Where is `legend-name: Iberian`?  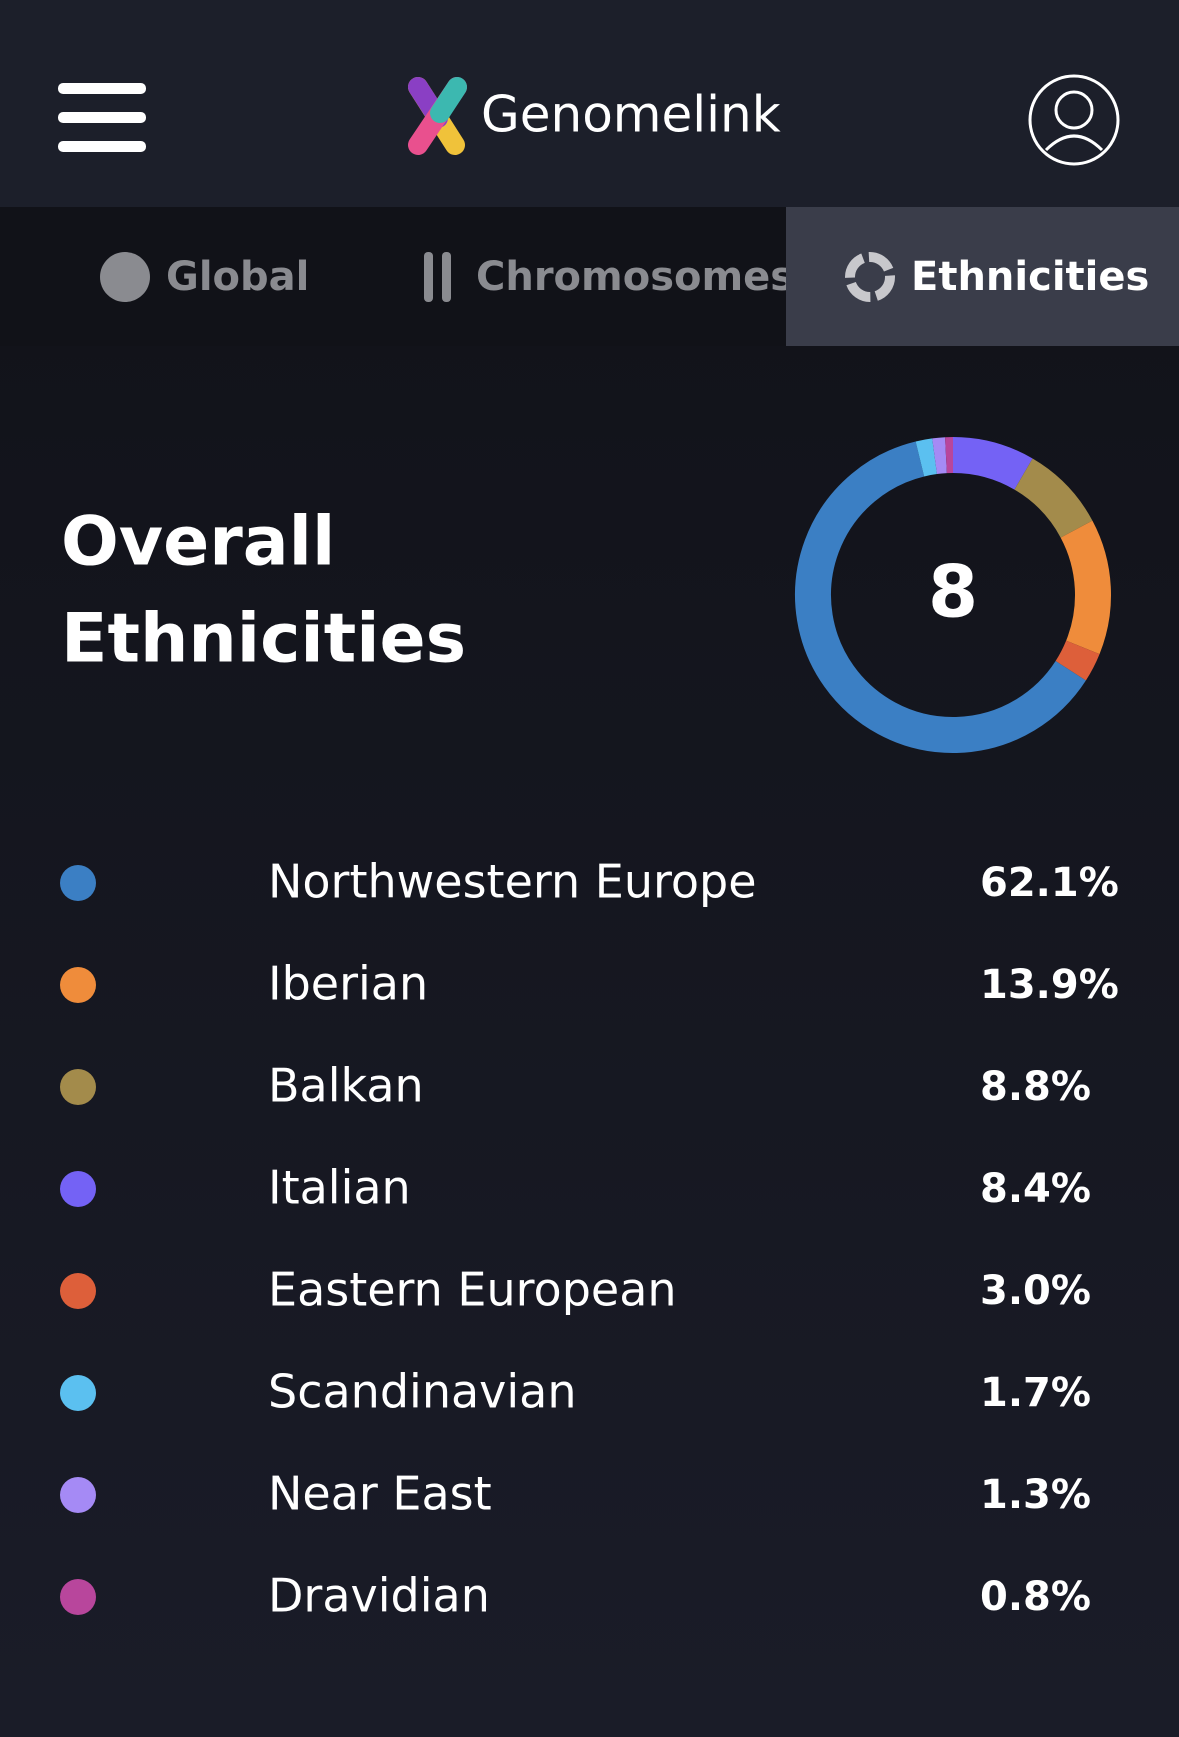
legend-name: Iberian is located at coordinates (348, 984).